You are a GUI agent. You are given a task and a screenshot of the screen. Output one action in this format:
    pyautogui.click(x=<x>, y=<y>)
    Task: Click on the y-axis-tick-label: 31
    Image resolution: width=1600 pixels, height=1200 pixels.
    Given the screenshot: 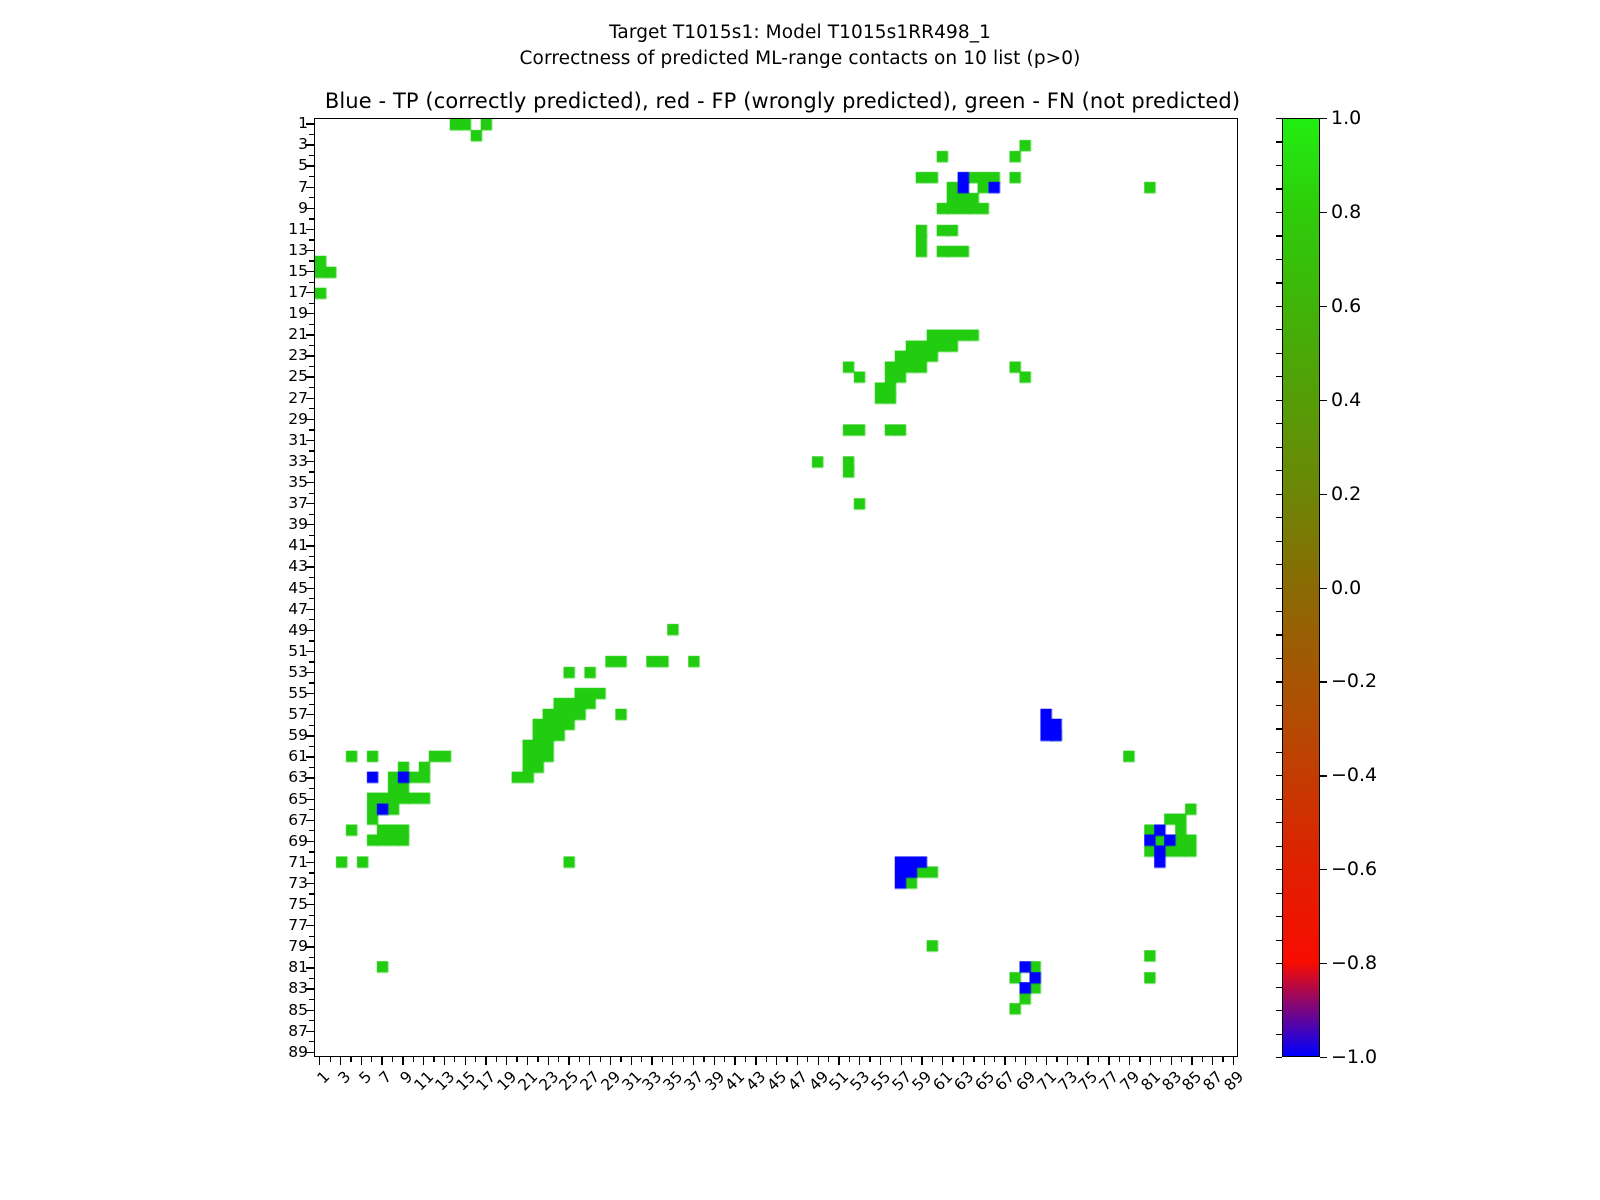 What is the action you would take?
    pyautogui.click(x=298, y=439)
    